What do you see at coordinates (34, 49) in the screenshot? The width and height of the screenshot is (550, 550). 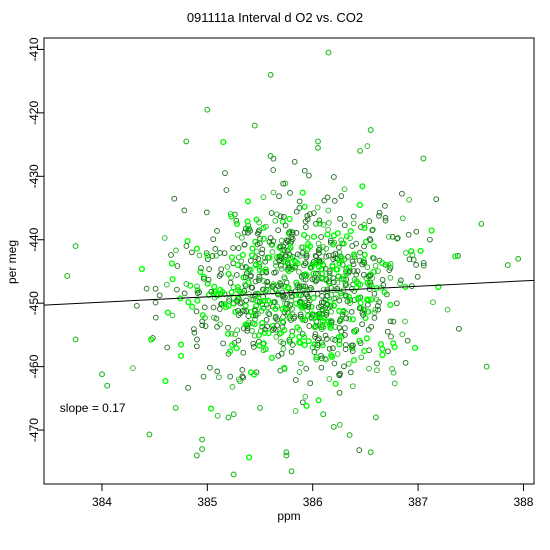 I see `y-tick-label: -410` at bounding box center [34, 49].